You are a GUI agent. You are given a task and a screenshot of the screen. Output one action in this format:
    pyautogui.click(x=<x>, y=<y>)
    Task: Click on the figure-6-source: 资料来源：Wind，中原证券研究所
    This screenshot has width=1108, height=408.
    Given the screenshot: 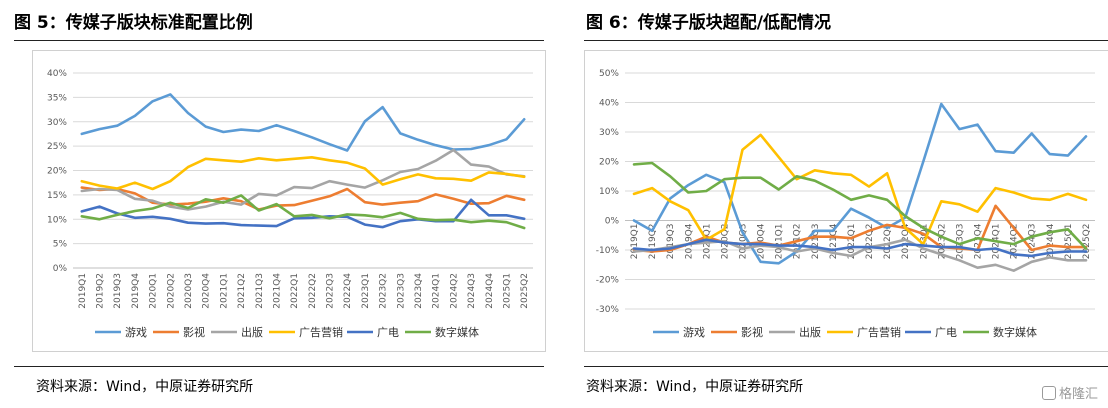 What is the action you would take?
    pyautogui.click(x=695, y=387)
    